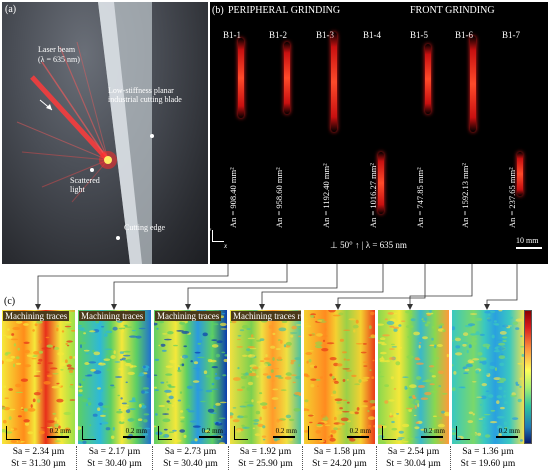 This screenshot has height=472, width=550. I want to click on laser-beam-label: Laser beam, so click(57, 49).